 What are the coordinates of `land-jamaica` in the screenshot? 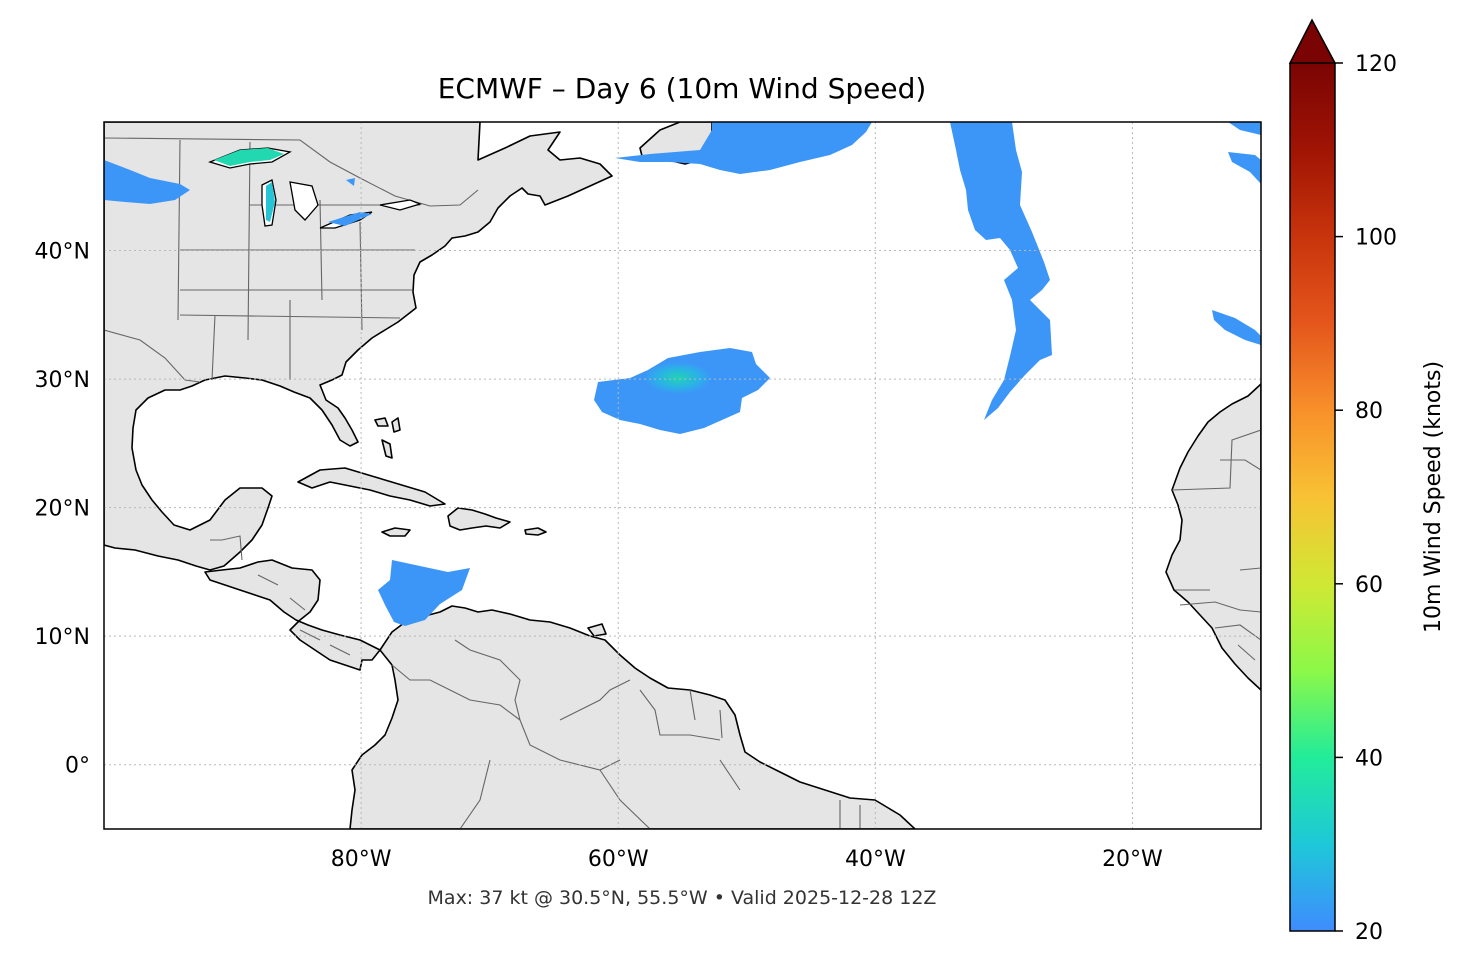 It's located at (396, 532).